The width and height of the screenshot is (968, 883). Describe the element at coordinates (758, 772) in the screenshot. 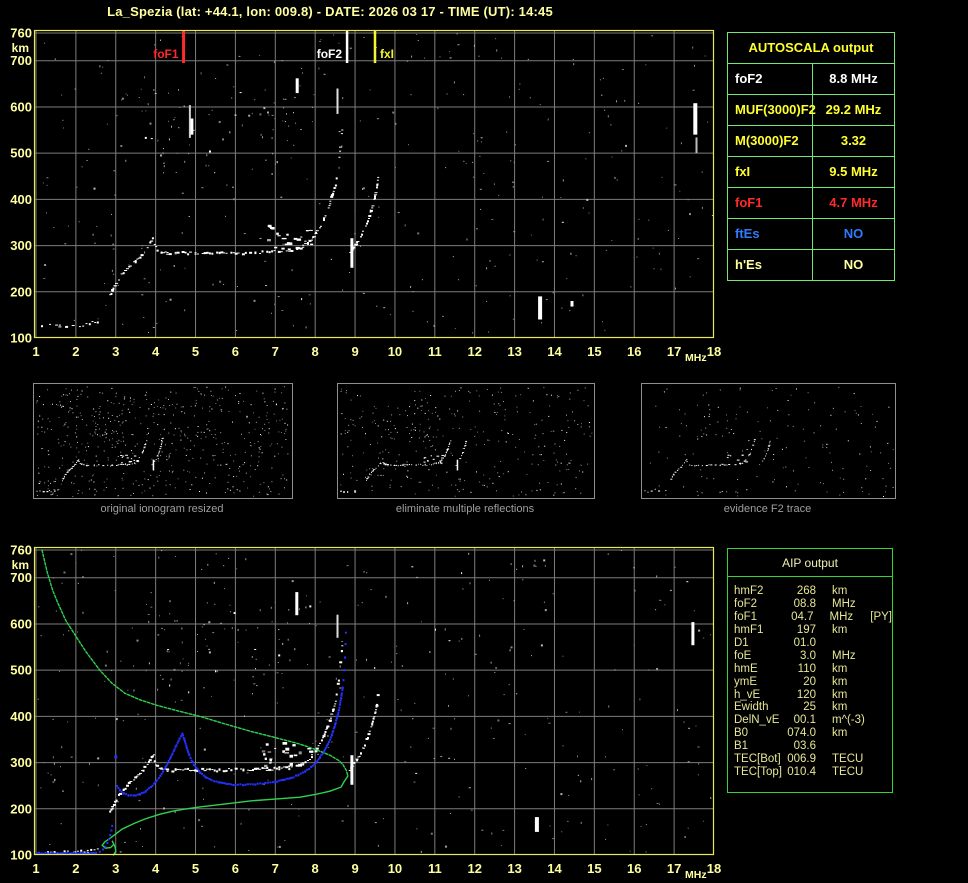

I see `aip-param: TEC[Top]` at that location.